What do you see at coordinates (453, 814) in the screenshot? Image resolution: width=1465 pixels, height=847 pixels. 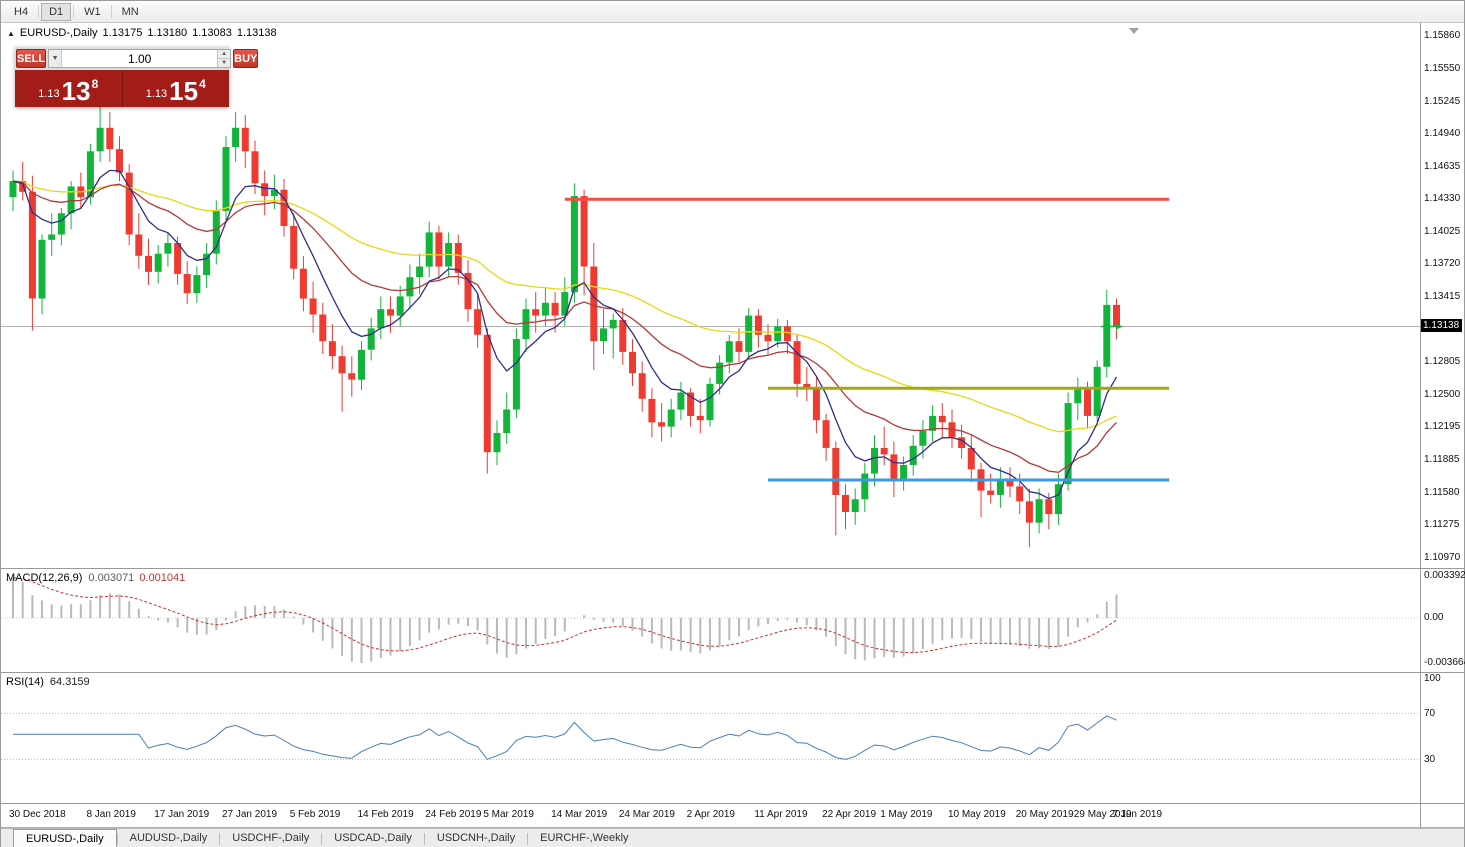 I see `date-axis-label: 24 Feb 2019` at bounding box center [453, 814].